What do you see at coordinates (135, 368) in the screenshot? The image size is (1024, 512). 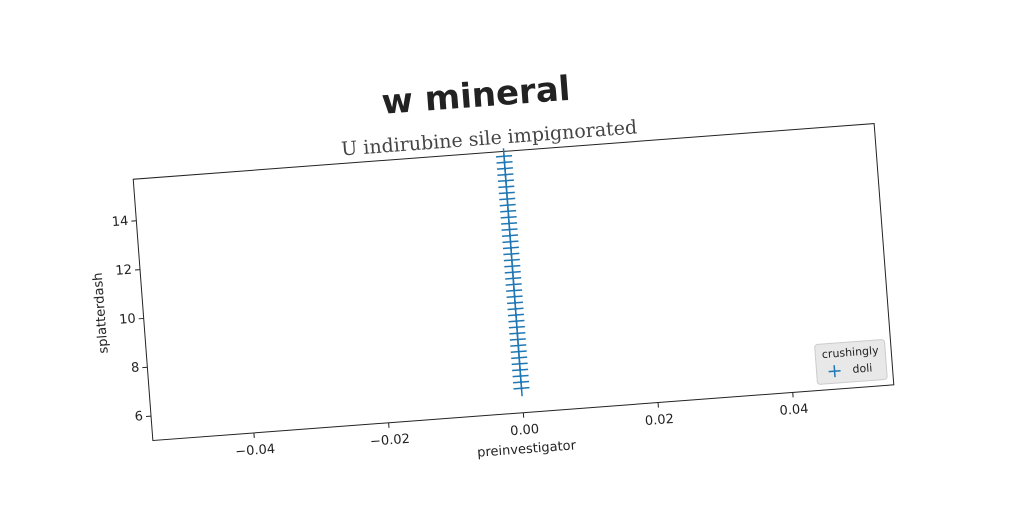 I see `y-tick-label: 8` at bounding box center [135, 368].